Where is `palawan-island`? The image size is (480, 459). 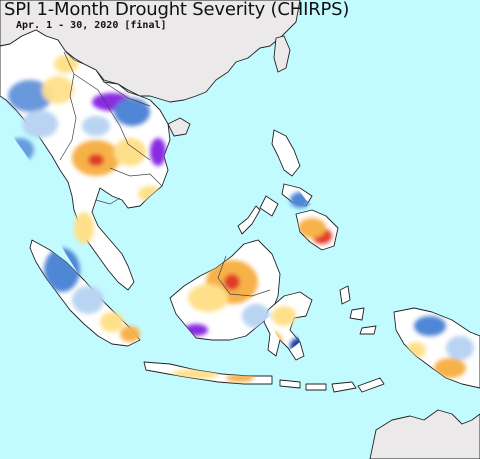 palawan-island is located at coordinates (249, 220).